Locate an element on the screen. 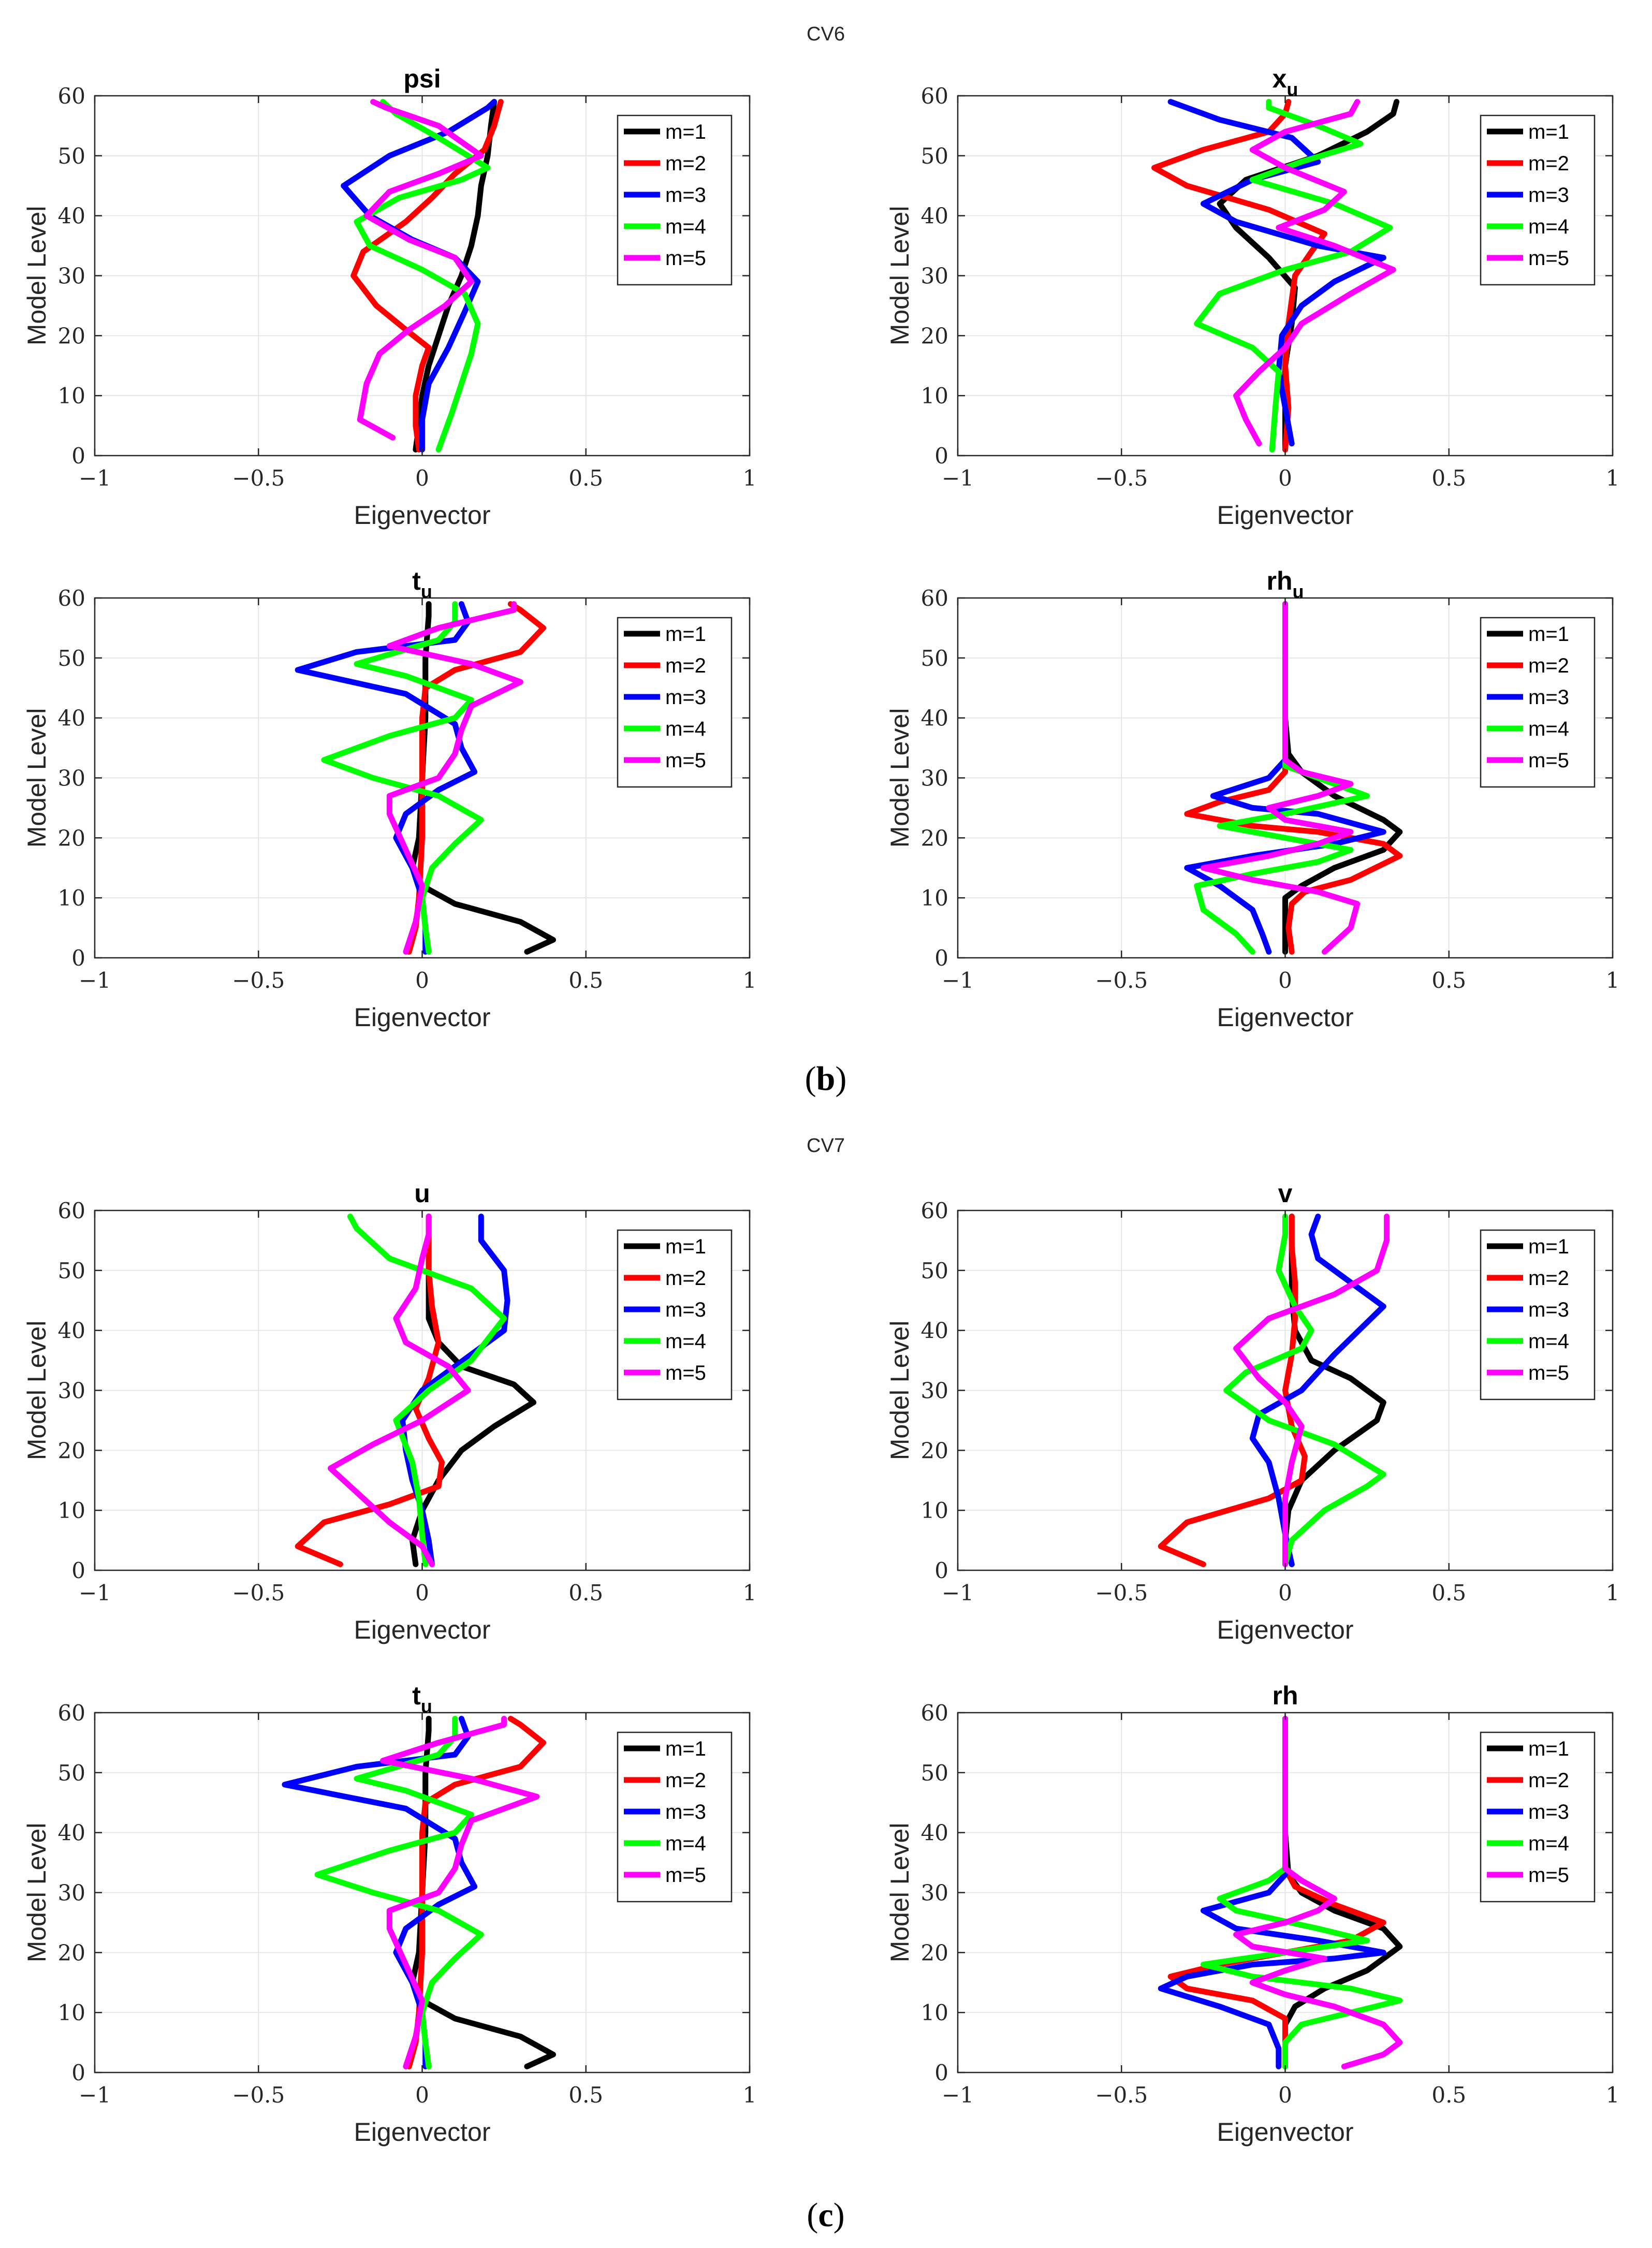 The height and width of the screenshot is (2248, 1652). chart-6-xtick-label-0: −1 is located at coordinates (958, 1592).